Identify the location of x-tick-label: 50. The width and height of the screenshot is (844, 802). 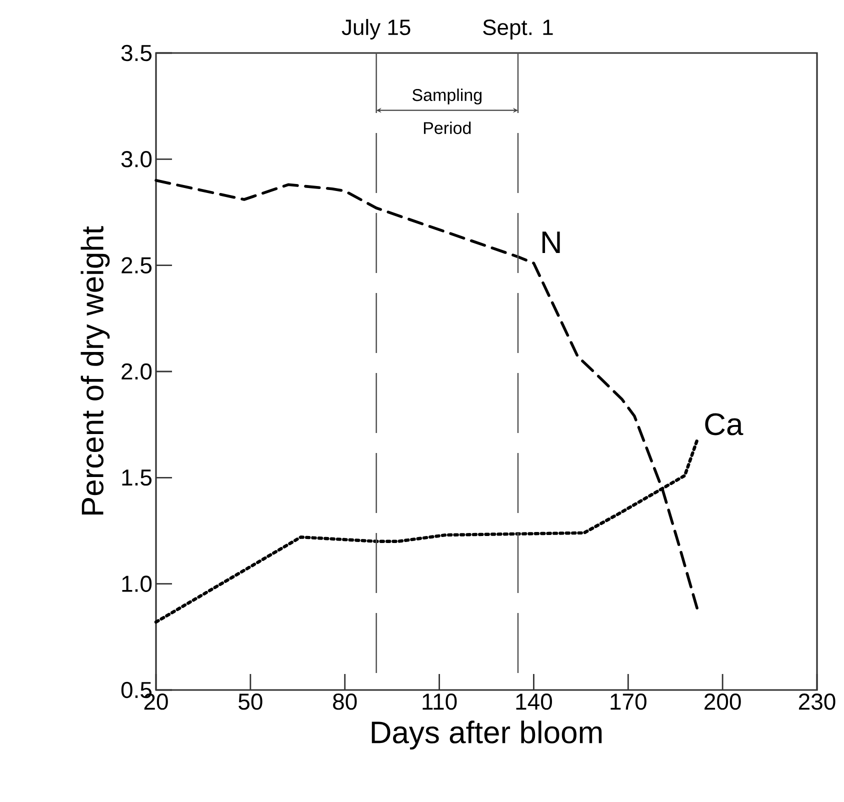
(250, 702).